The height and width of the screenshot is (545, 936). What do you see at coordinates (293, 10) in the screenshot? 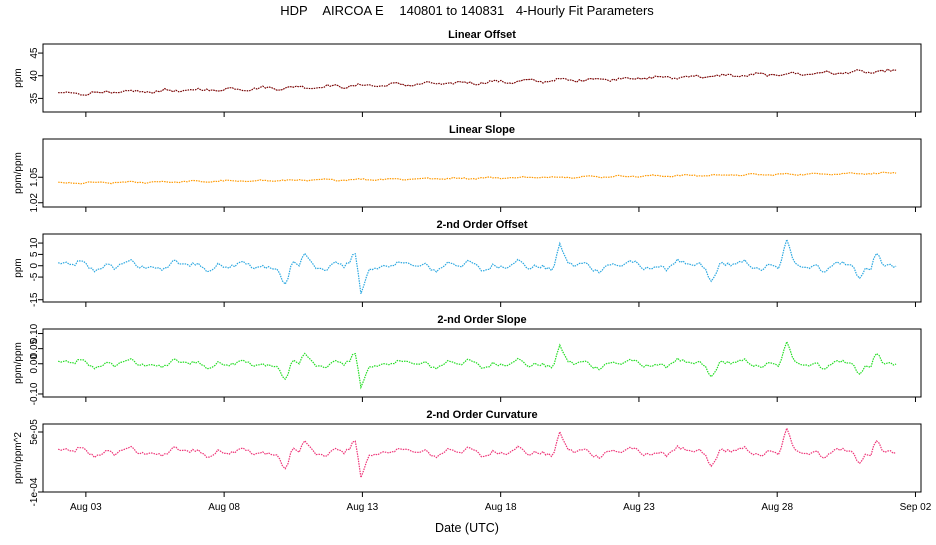
I see `title-site: HDP` at bounding box center [293, 10].